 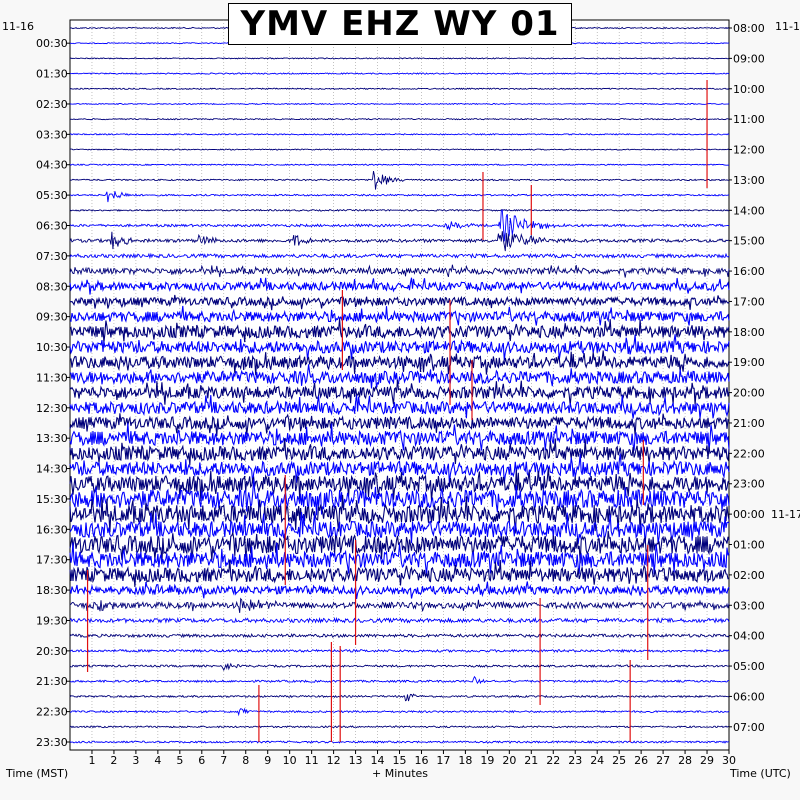 What do you see at coordinates (52, 469) in the screenshot?
I see `left-time-label: 14:30` at bounding box center [52, 469].